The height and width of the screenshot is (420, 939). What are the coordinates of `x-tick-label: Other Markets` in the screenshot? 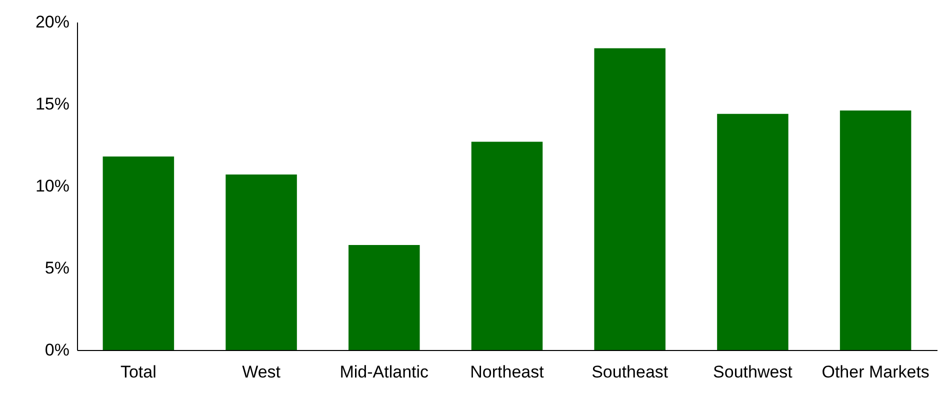 It's located at (876, 372).